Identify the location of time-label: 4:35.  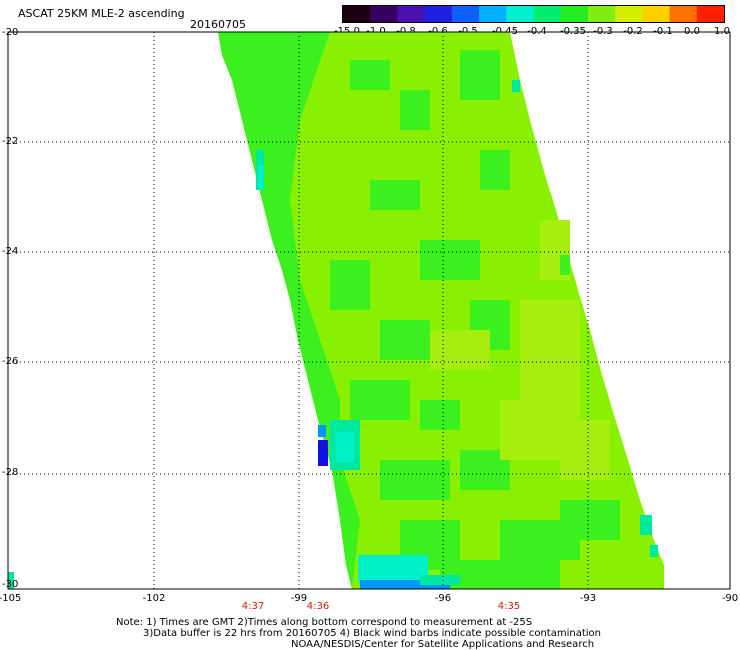
(509, 606).